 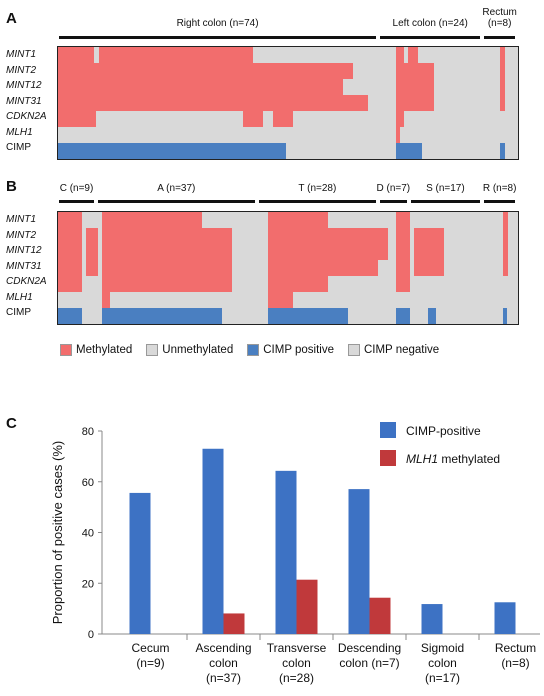 What do you see at coordinates (443, 431) in the screenshot?
I see `legend-label: CIMP-positive` at bounding box center [443, 431].